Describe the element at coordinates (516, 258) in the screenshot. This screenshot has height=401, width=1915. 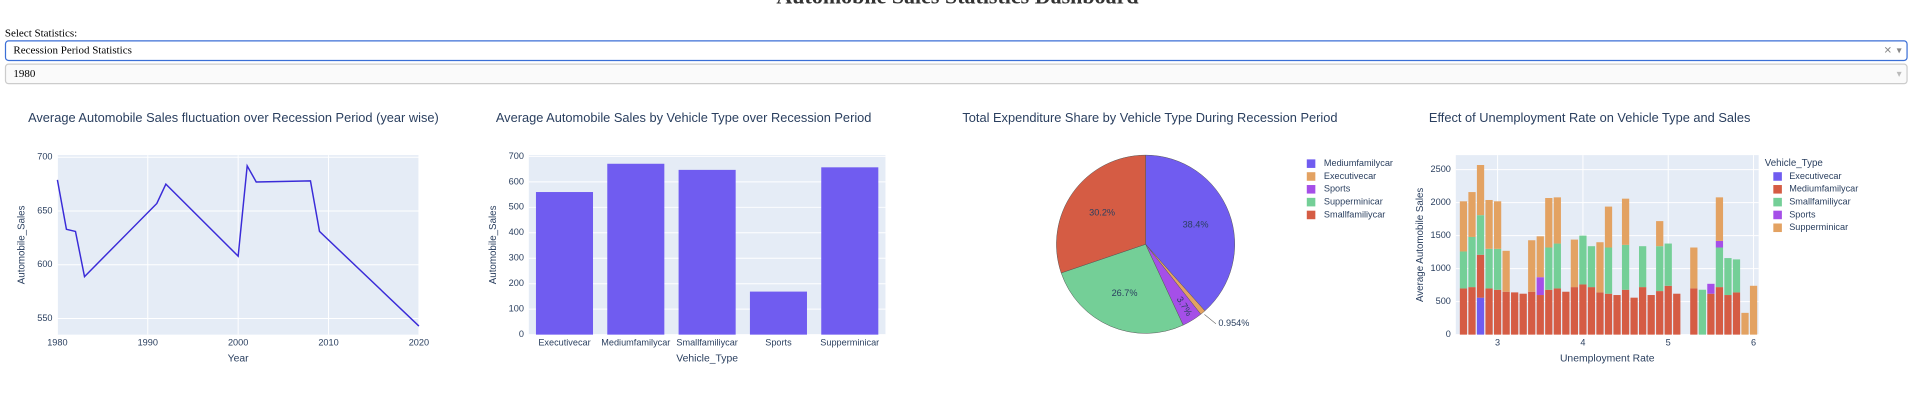
I see `y-tick-label: 300` at that location.